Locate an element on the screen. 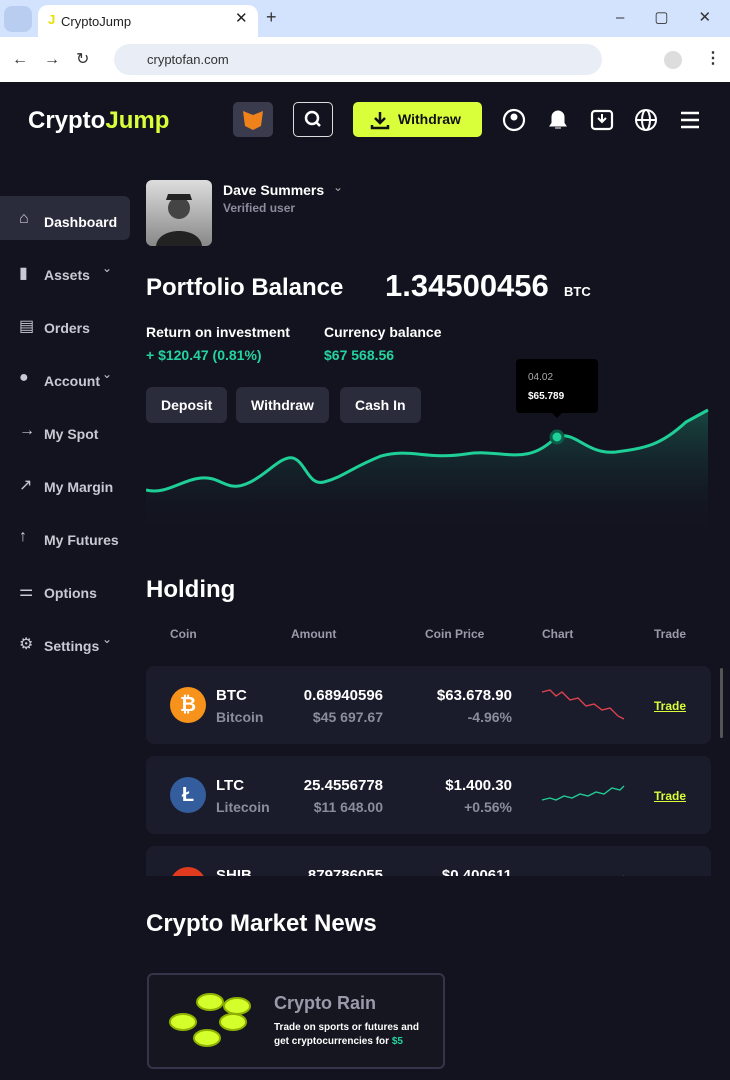  withdraw-header-button: Withdraw is located at coordinates (417, 119).